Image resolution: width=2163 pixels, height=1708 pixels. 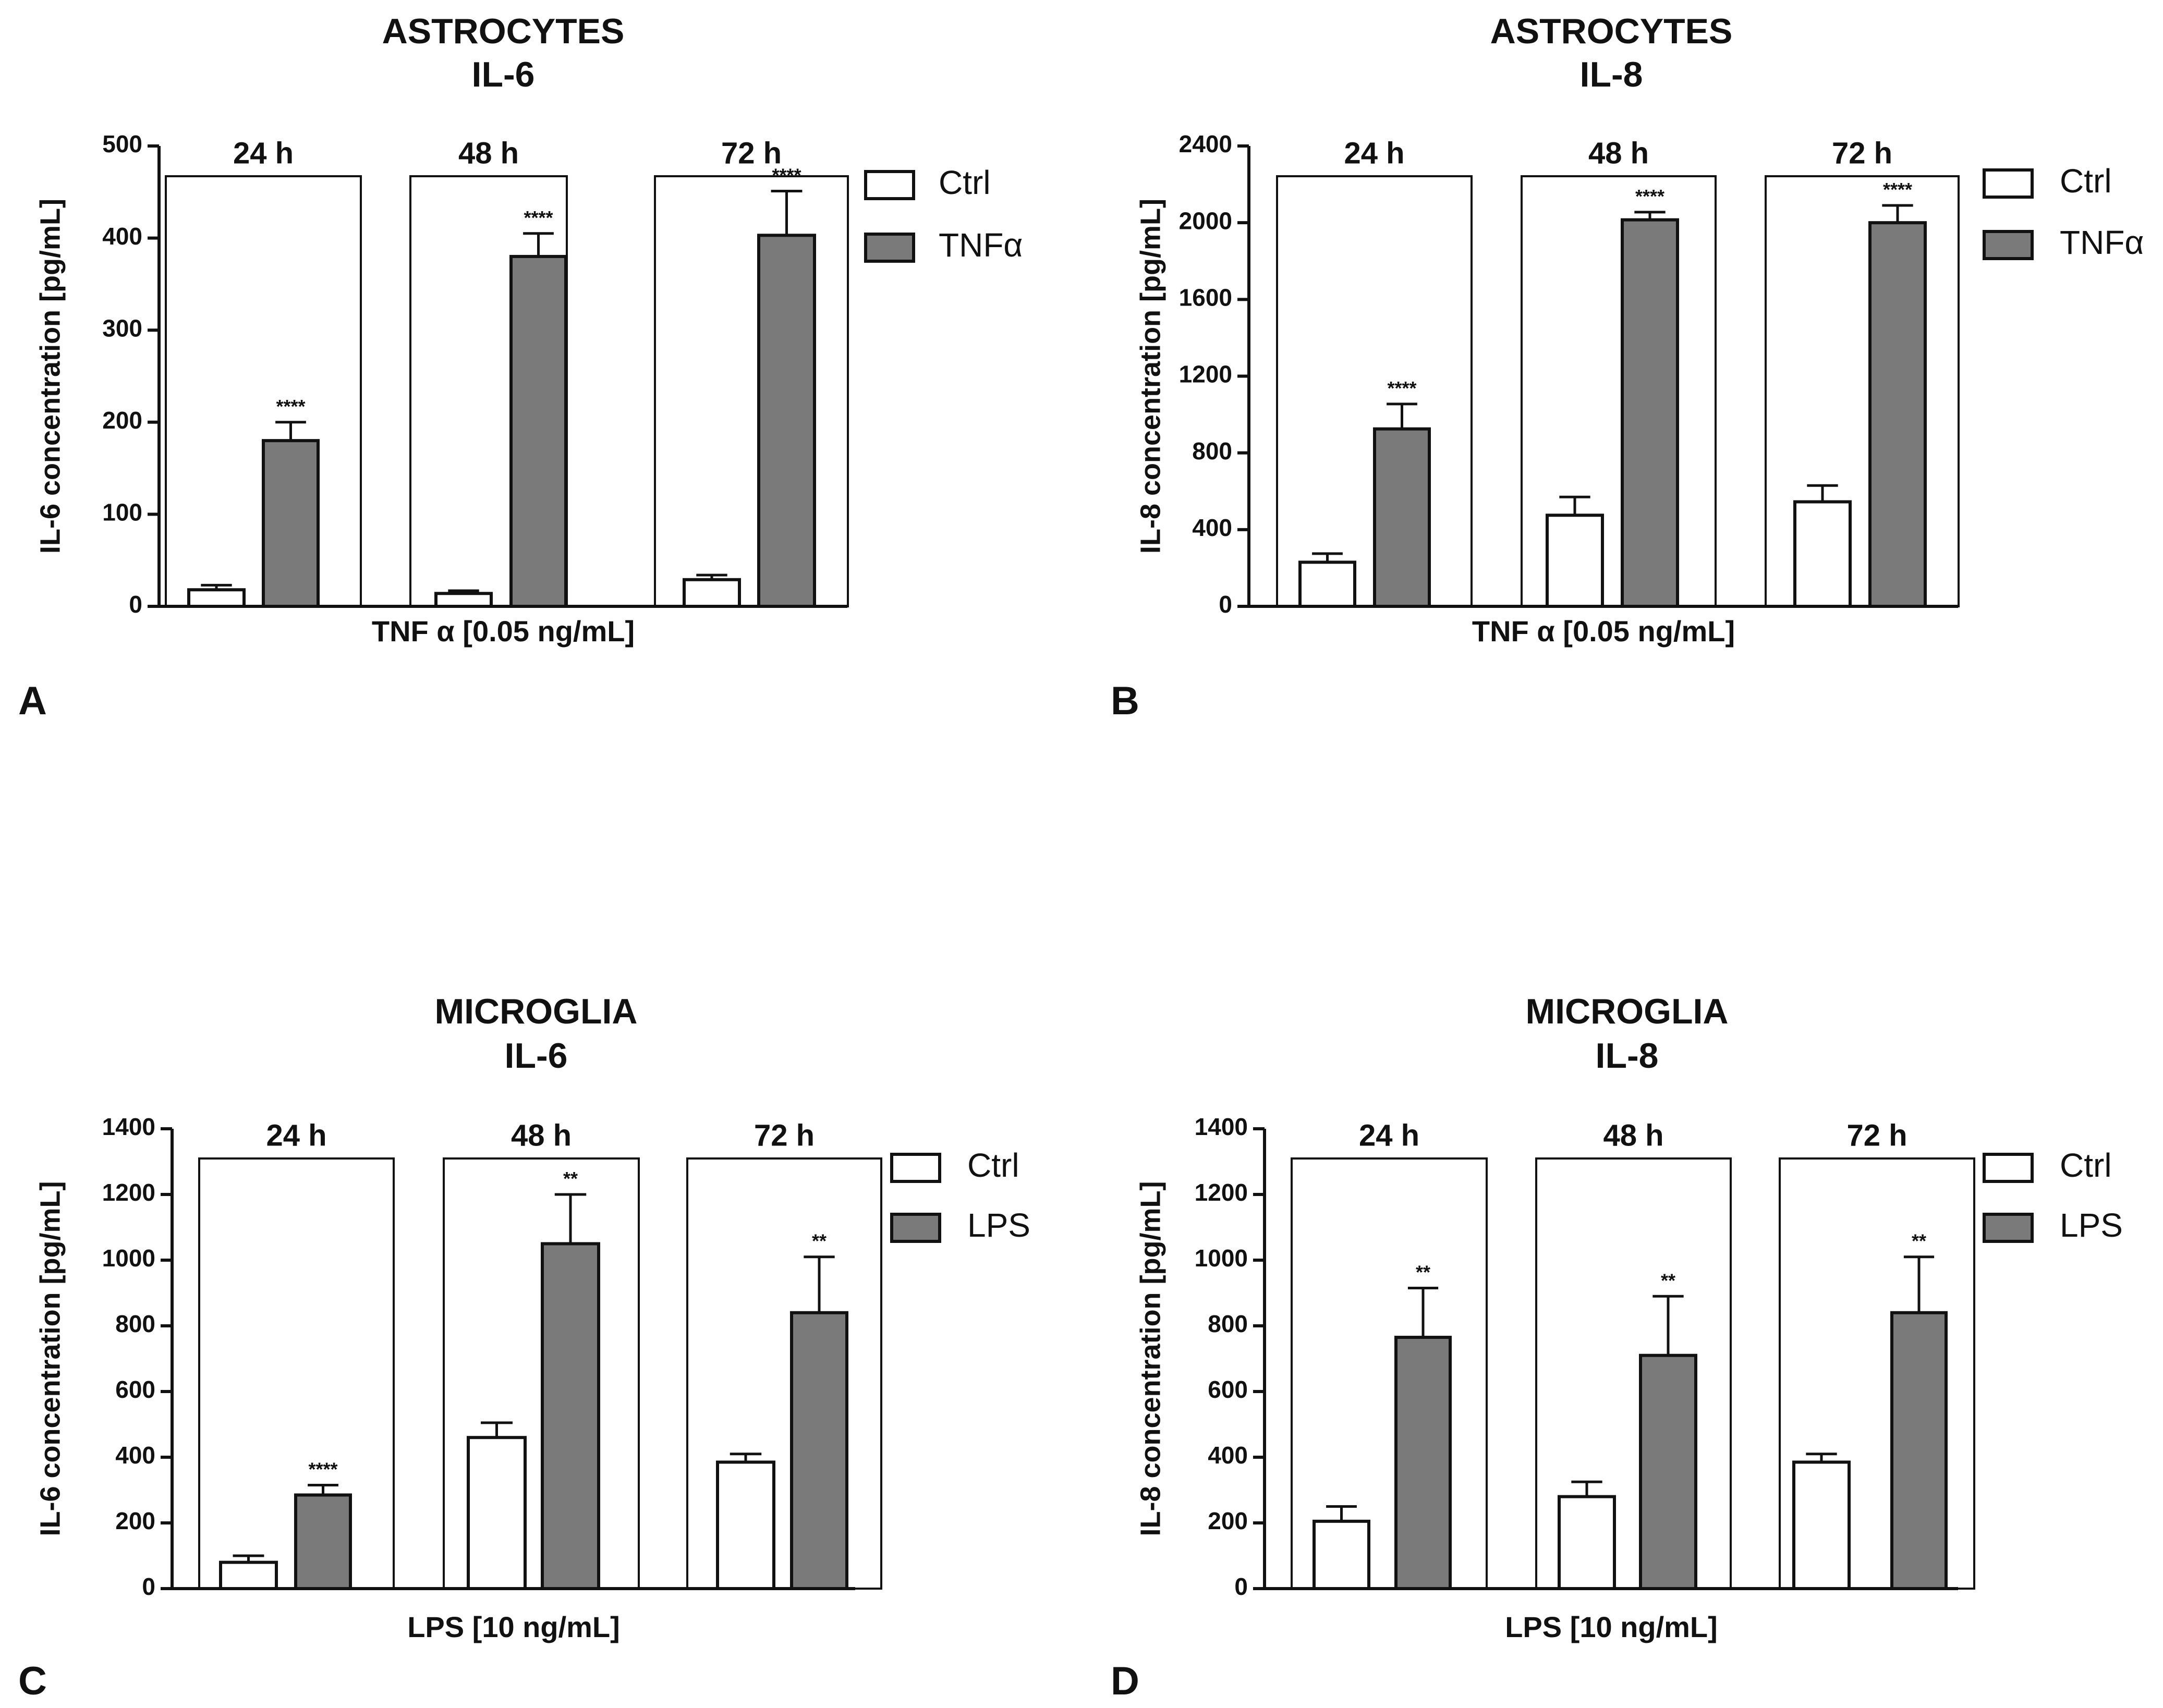 What do you see at coordinates (503, 631) in the screenshot?
I see `x-axis-label: TNF α [0.05 ng/mL]` at bounding box center [503, 631].